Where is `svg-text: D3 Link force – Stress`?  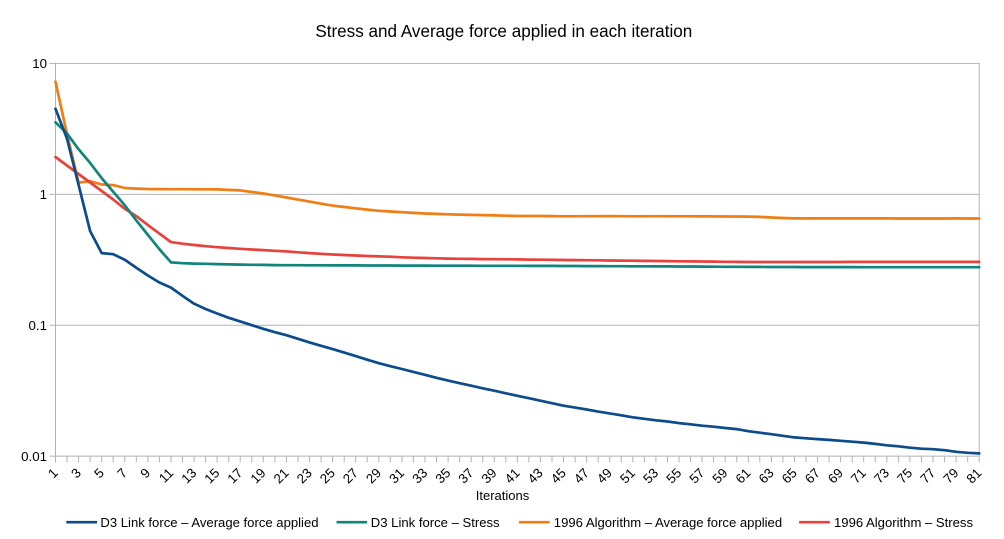 svg-text: D3 Link force – Stress is located at coordinates (435, 522).